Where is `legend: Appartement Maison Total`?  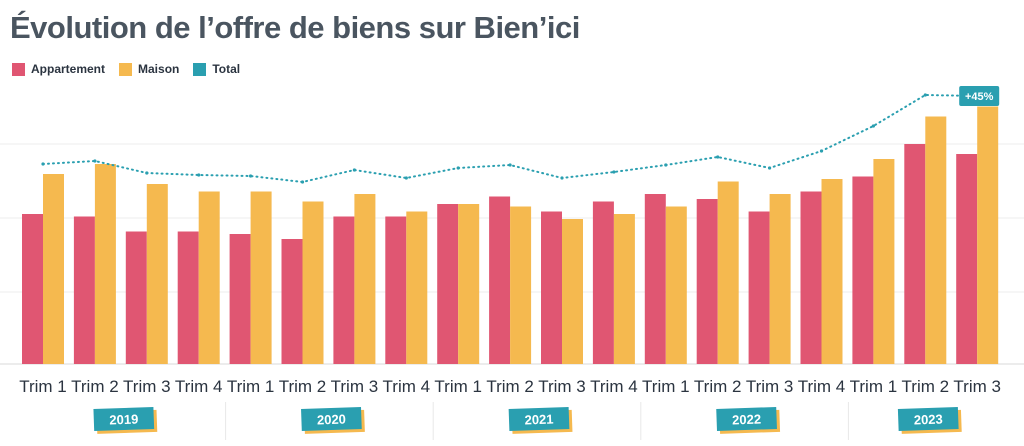 legend: Appartement Maison Total is located at coordinates (126, 69).